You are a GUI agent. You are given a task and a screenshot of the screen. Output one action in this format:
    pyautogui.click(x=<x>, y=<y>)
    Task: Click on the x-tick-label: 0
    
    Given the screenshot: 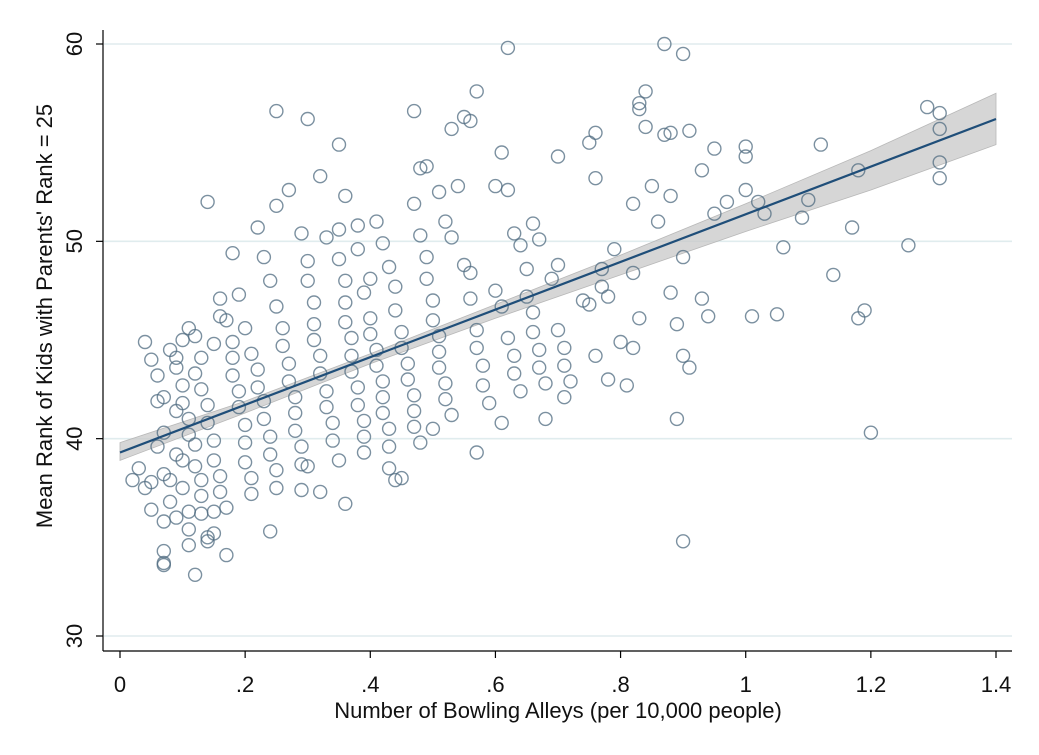 What is the action you would take?
    pyautogui.click(x=120, y=684)
    